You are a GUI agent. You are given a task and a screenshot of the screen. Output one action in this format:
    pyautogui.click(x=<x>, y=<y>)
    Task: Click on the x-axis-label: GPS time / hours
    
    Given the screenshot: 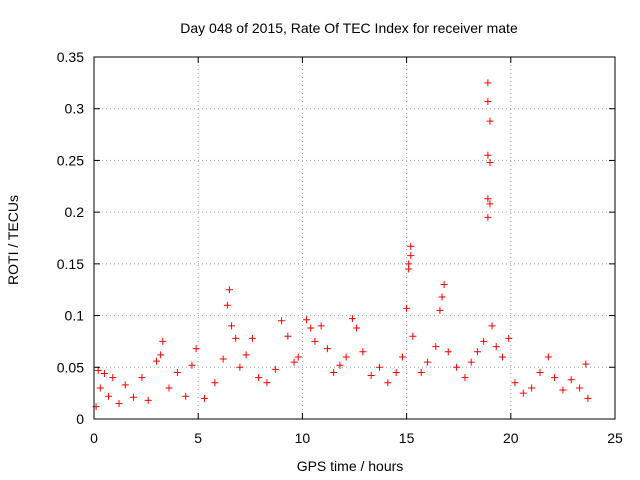 What is the action you would take?
    pyautogui.click(x=350, y=466)
    